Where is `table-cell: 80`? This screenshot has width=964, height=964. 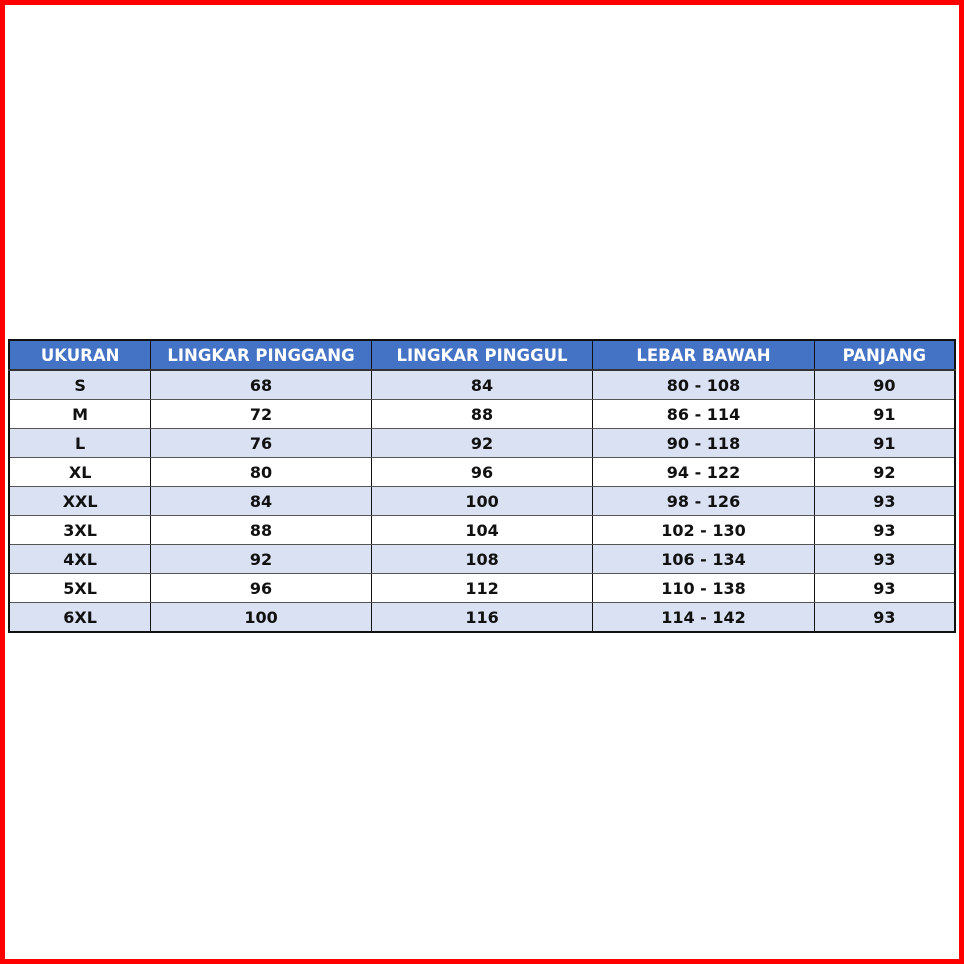
table-cell: 80 is located at coordinates (261, 472).